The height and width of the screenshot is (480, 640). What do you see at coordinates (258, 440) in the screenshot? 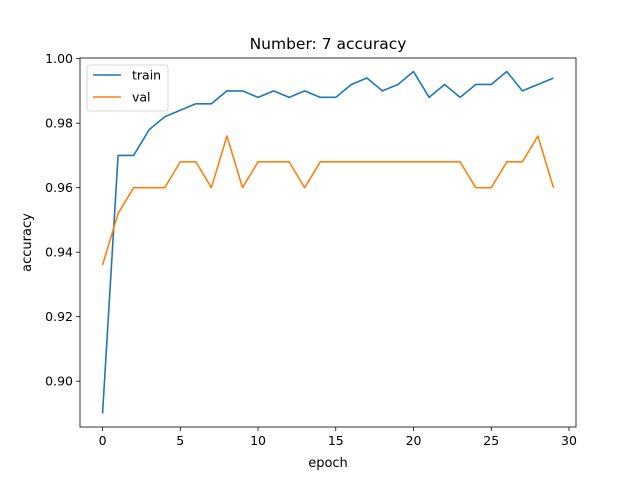
I see `x-tick-label: 10` at bounding box center [258, 440].